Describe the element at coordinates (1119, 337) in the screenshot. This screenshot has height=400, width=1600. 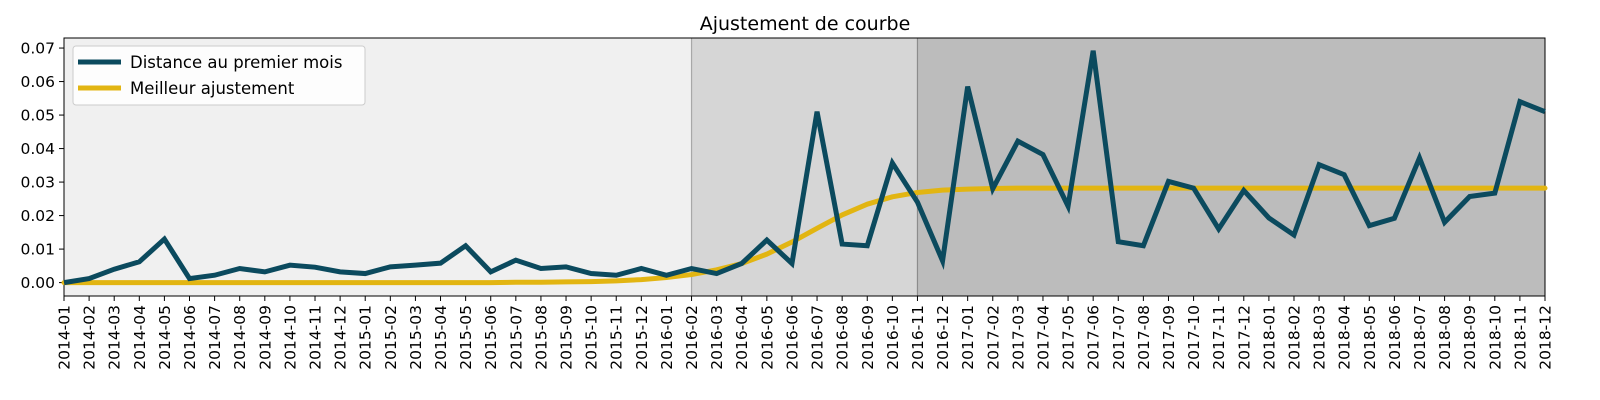
I see `x-tick-label: 2017-07` at that location.